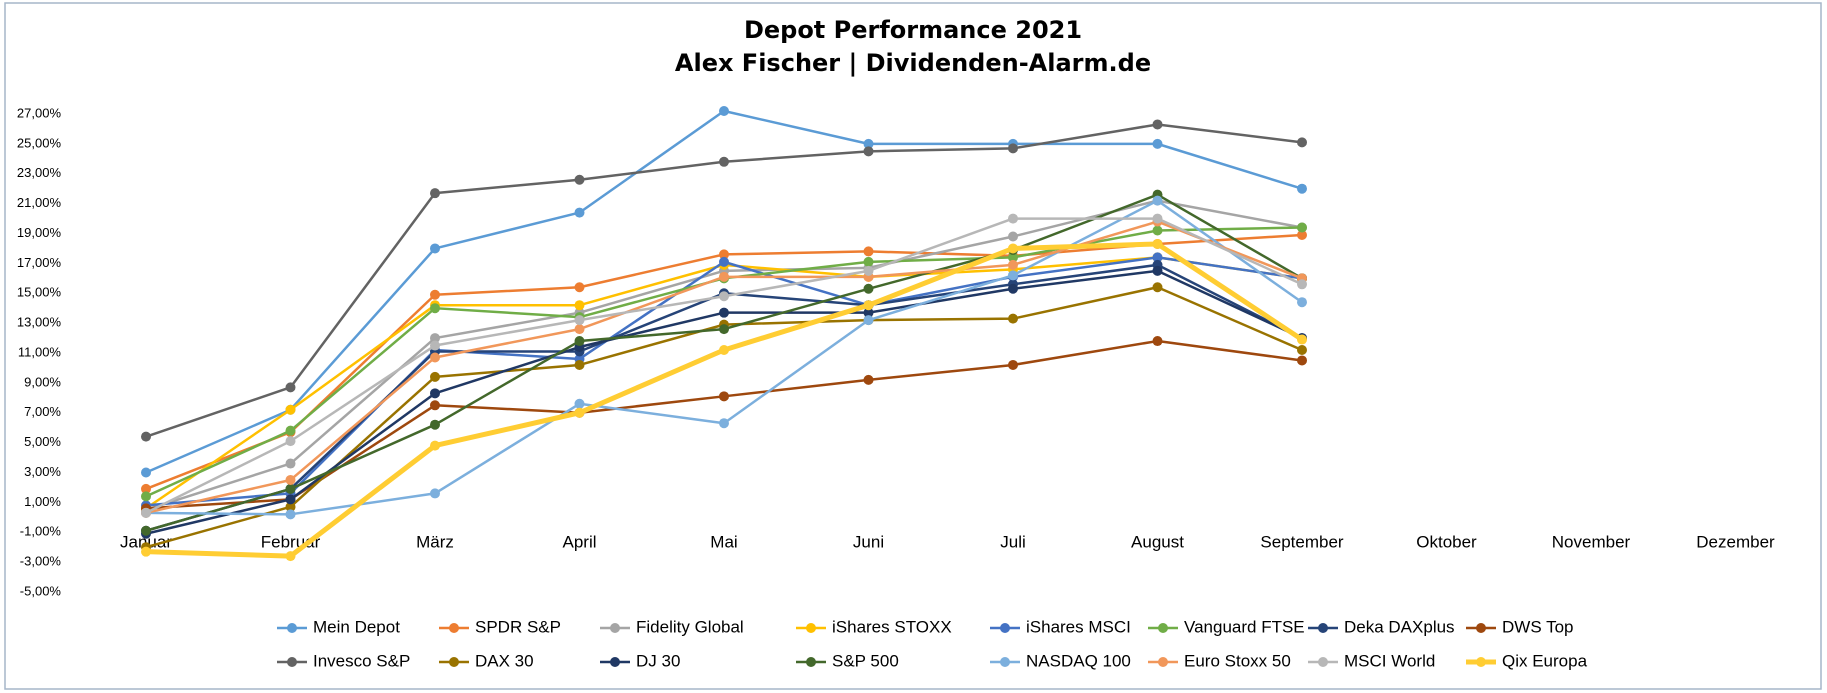 This screenshot has width=1827, height=693. Describe the element at coordinates (1244, 626) in the screenshot. I see `legend-label: Vanguard FTSE` at that location.